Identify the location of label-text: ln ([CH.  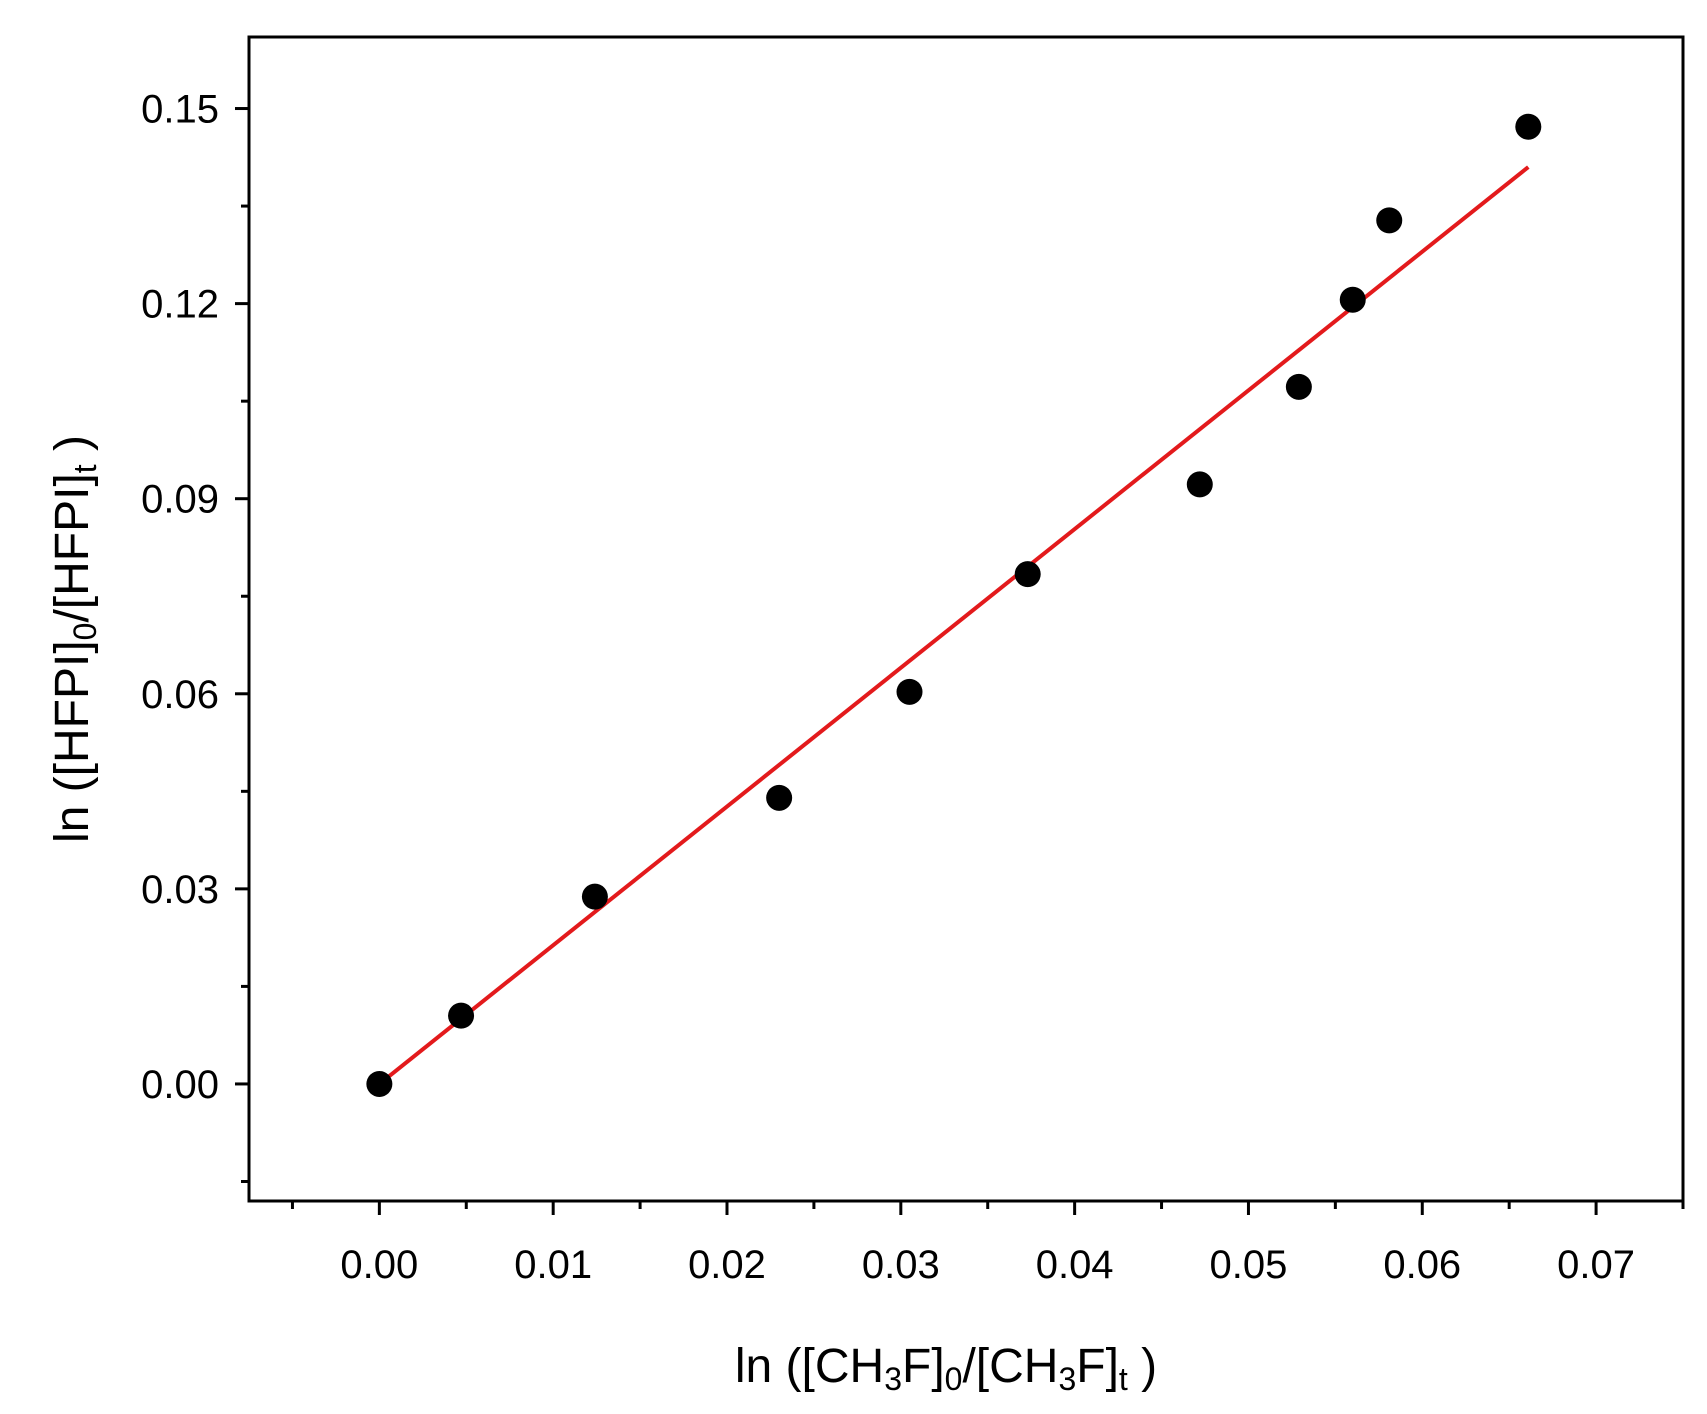
(809, 1366).